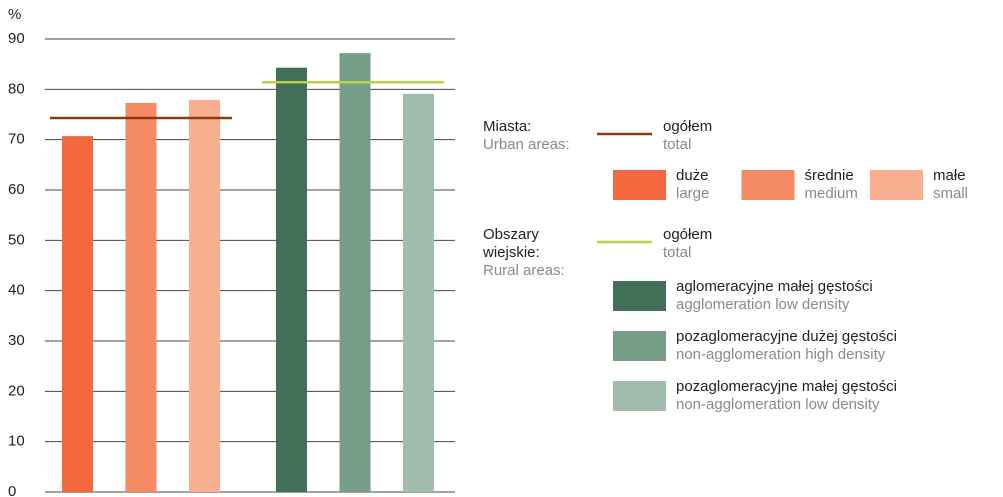  What do you see at coordinates (526, 144) in the screenshot?
I see `legend-group-label-en: Urban areas:` at bounding box center [526, 144].